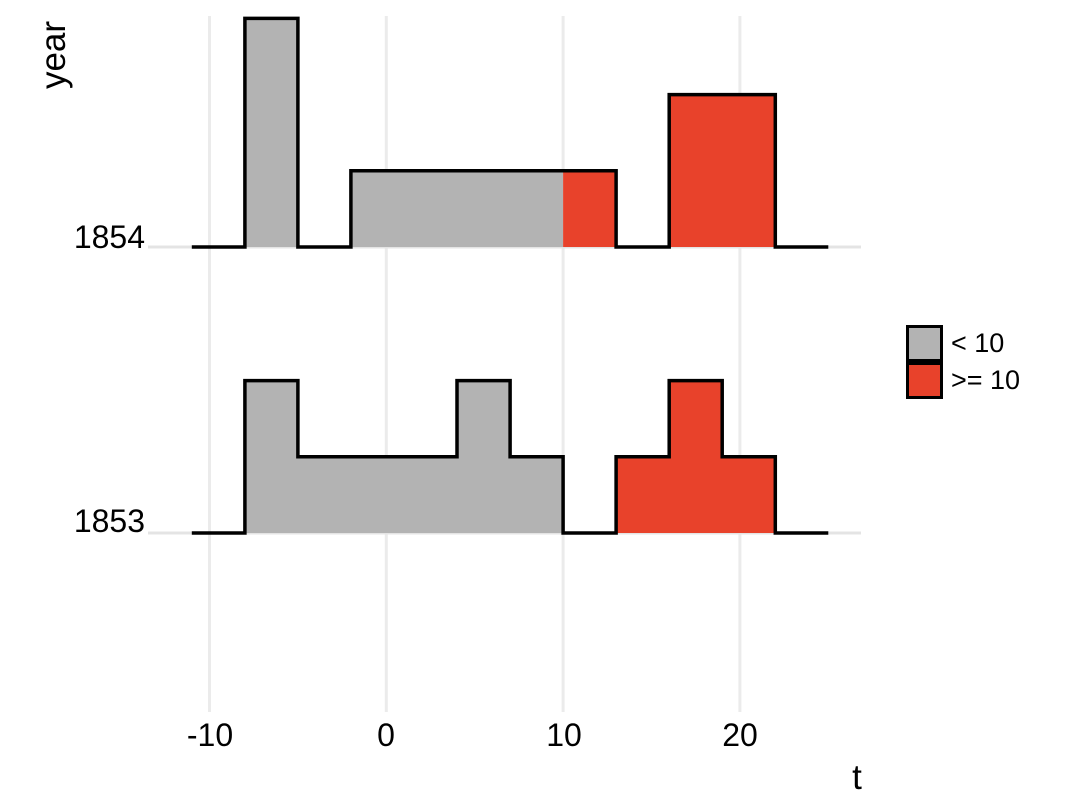 This screenshot has width=1078, height=812. I want to click on ridge-1853-fill-above, so click(696, 456).